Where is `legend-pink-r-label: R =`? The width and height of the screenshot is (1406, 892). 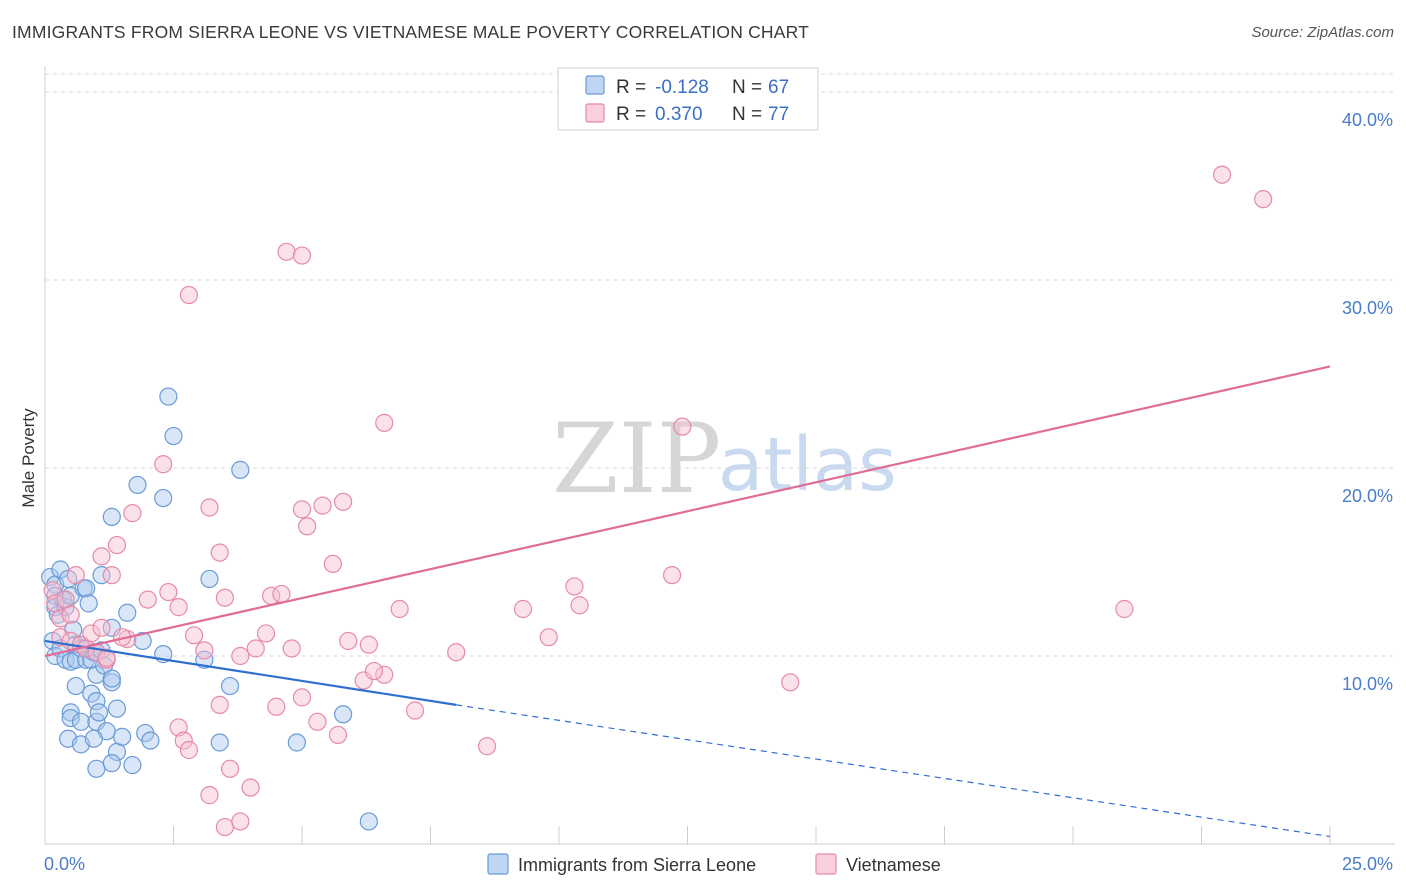 legend-pink-r-label: R = is located at coordinates (631, 114).